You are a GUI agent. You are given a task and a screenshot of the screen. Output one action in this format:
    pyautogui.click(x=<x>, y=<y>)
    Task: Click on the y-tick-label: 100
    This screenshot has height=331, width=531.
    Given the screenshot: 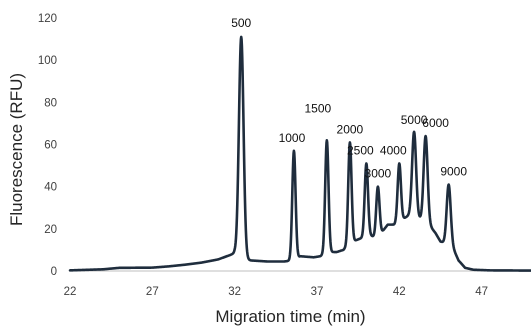 What is the action you would take?
    pyautogui.click(x=47, y=61)
    